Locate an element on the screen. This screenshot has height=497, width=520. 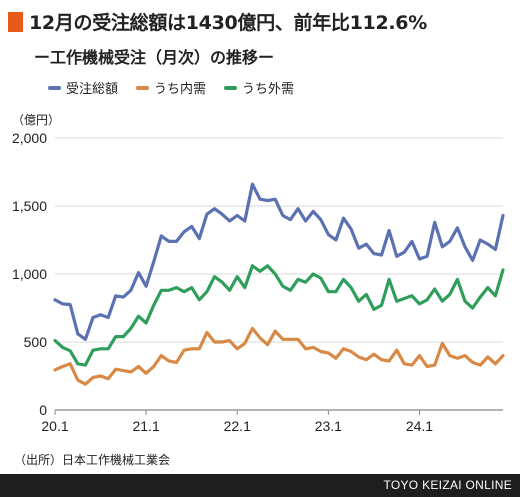
chart-subtitle: ー工作機械受注（月次）の推移ー is located at coordinates (154, 57).